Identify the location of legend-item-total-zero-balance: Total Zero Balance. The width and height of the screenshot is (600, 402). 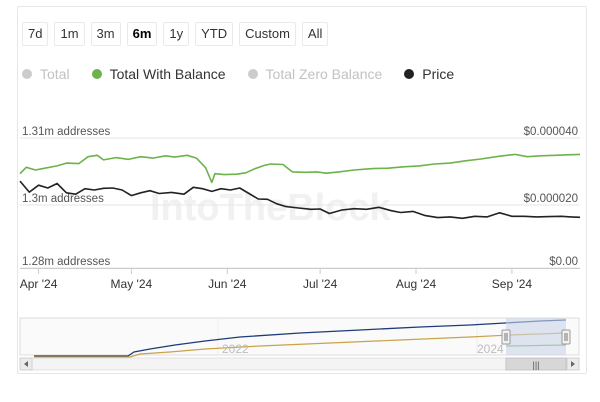
(315, 74).